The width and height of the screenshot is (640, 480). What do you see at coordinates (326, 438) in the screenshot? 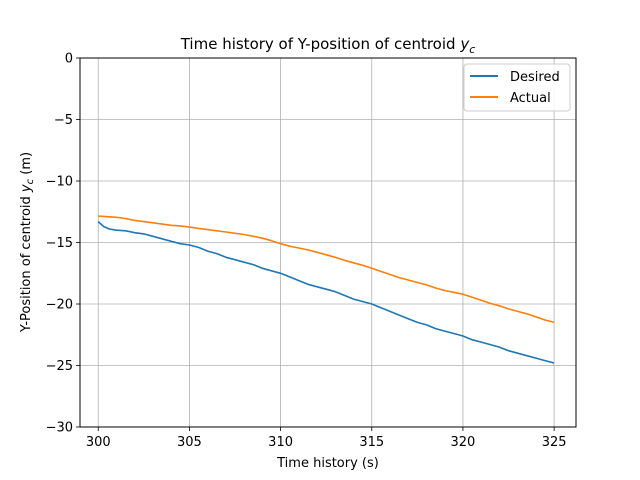
I see `x-axis-ticks: 300 305 310 315 320 325` at bounding box center [326, 438].